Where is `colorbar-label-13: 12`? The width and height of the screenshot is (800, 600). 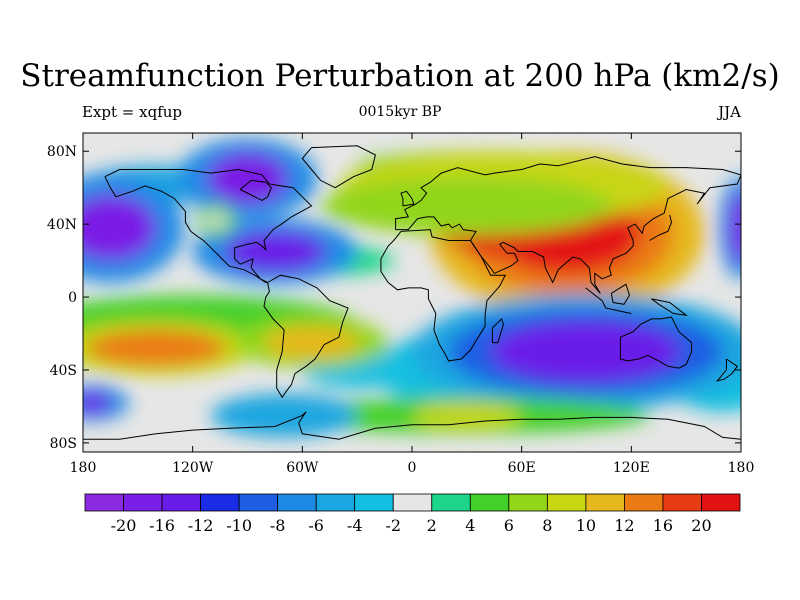 colorbar-label-13: 12 is located at coordinates (624, 525).